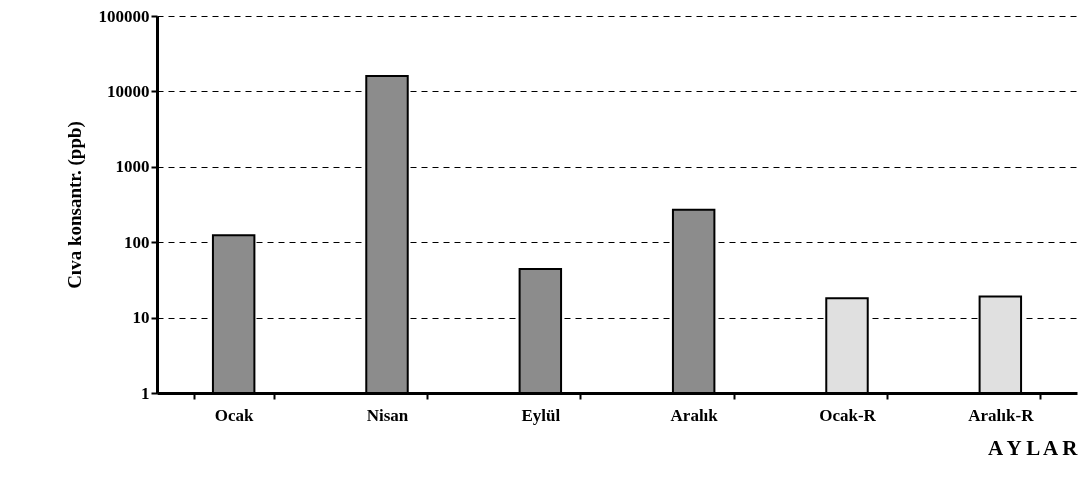 Image resolution: width=1085 pixels, height=495 pixels. Describe the element at coordinates (387, 415) in the screenshot. I see `x-tick-label: Nisan` at that location.